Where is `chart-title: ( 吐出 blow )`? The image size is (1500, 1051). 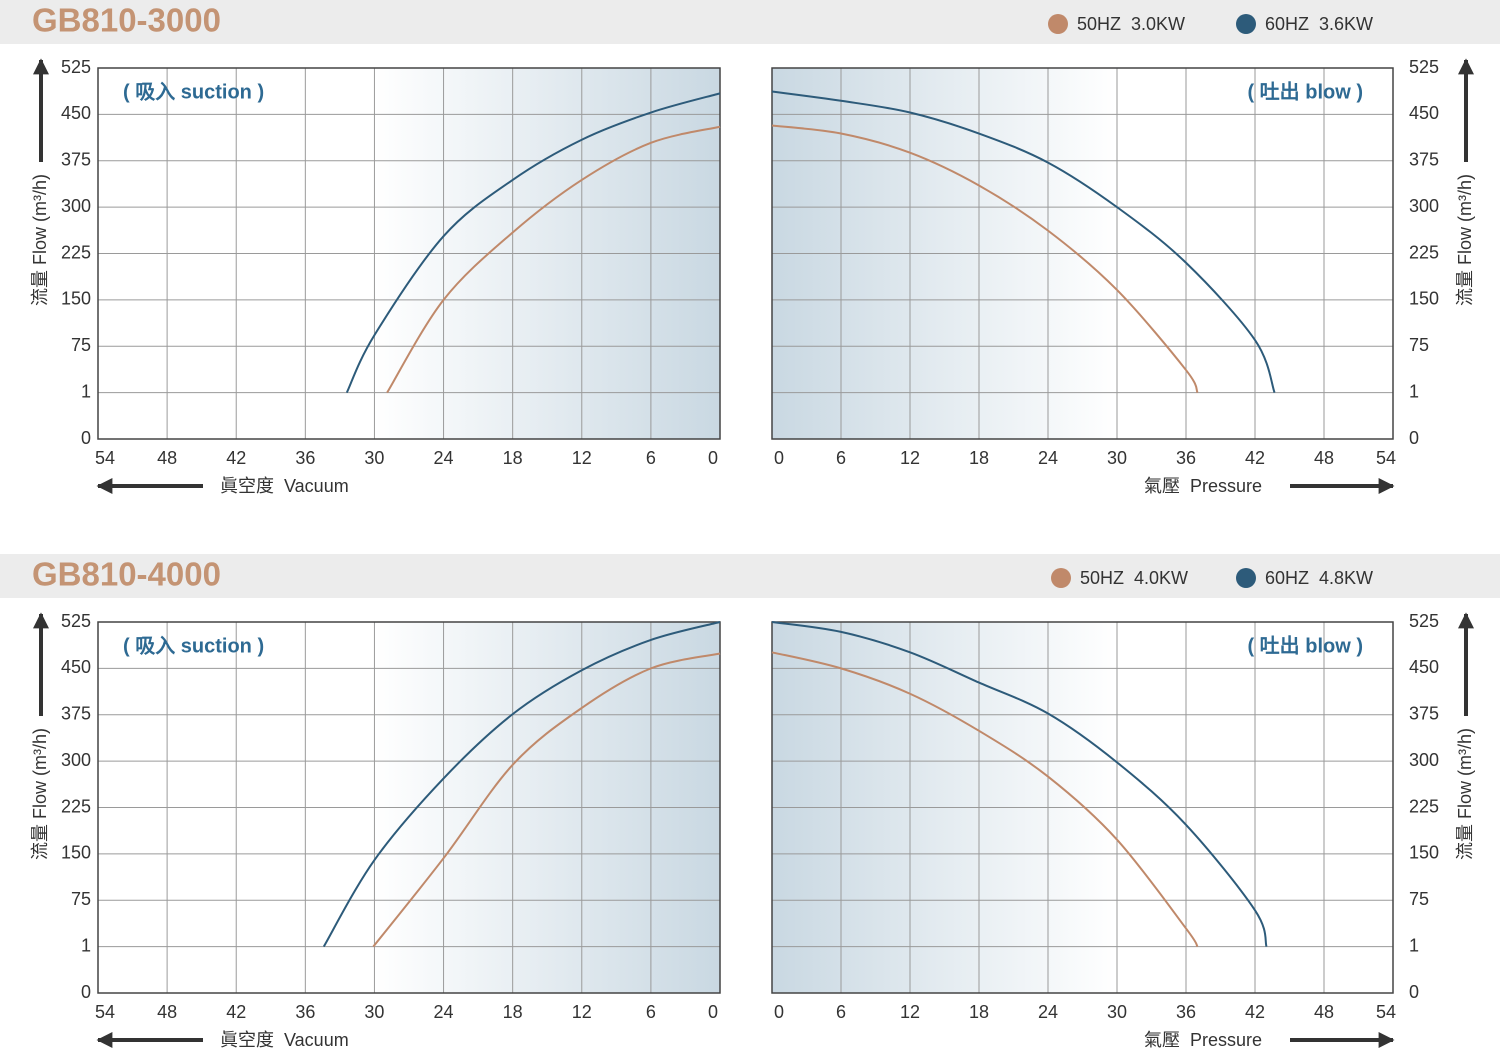 chart-title: ( 吐出 blow ) is located at coordinates (1305, 91).